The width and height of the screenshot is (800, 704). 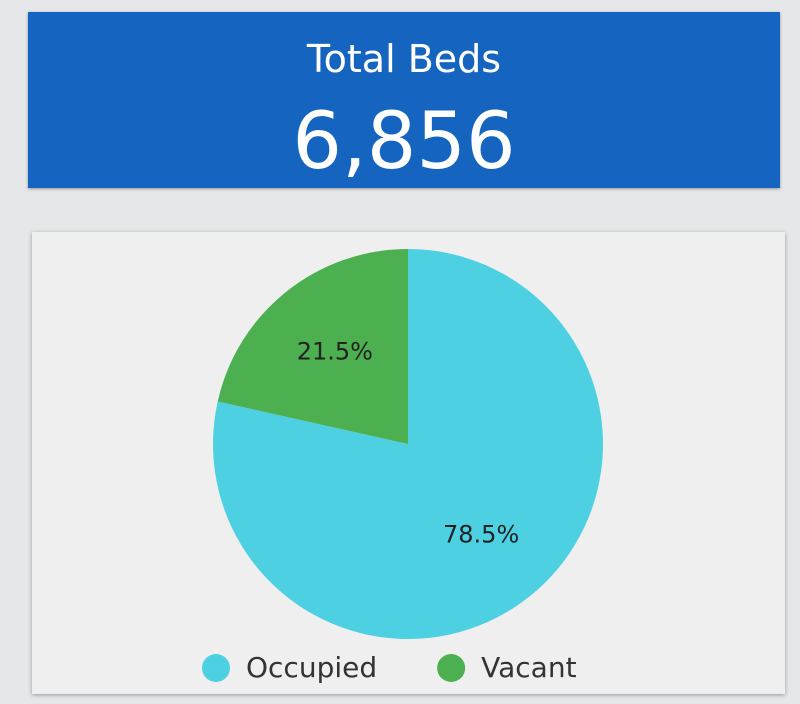 What do you see at coordinates (335, 352) in the screenshot?
I see `slice-label: 21.5%` at bounding box center [335, 352].